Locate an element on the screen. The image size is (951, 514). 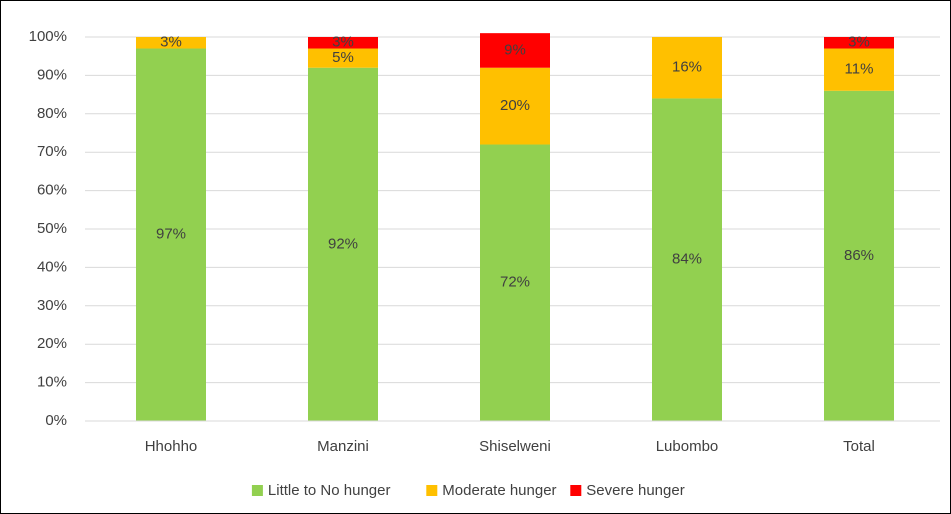
legend-label: Moderate hunger is located at coordinates (499, 490).